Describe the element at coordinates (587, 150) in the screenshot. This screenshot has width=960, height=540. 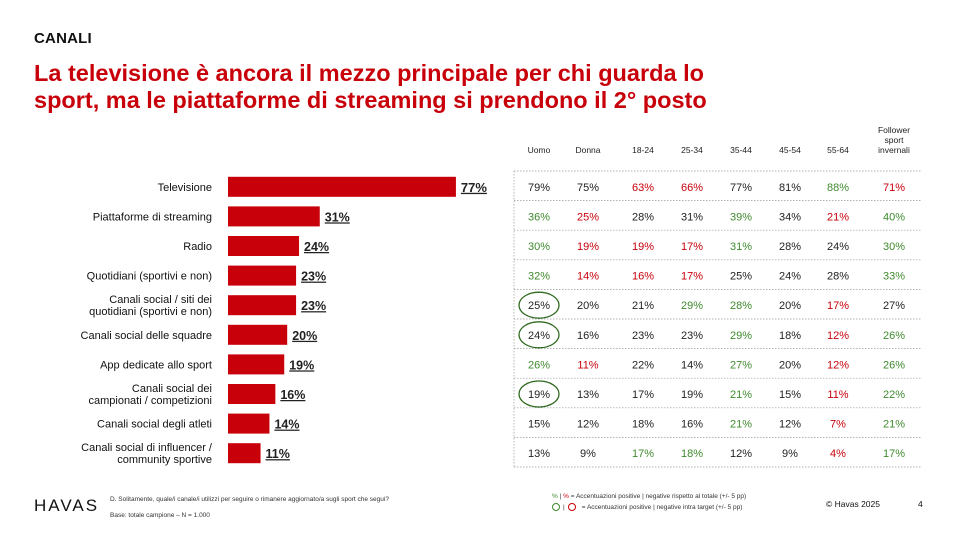
I see `column-header: Donna` at that location.